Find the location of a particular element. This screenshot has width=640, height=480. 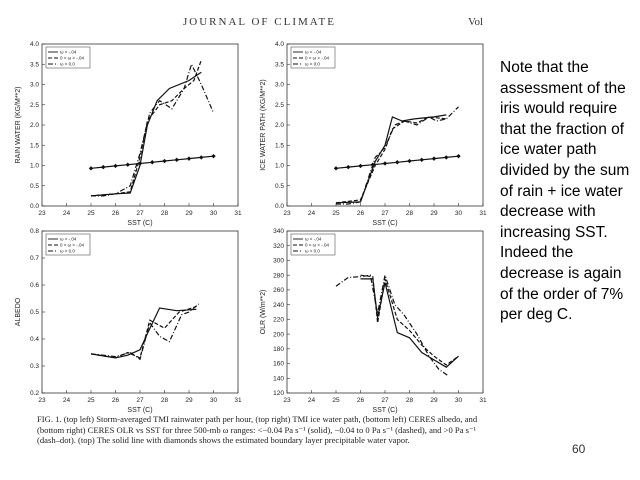

y-tick-label: 0.3 is located at coordinates (34, 366).